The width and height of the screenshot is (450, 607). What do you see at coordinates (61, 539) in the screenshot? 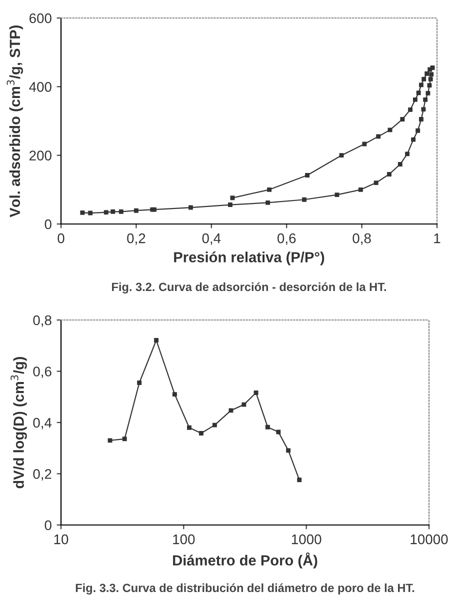
I see `x-tick-label: 10` at bounding box center [61, 539].